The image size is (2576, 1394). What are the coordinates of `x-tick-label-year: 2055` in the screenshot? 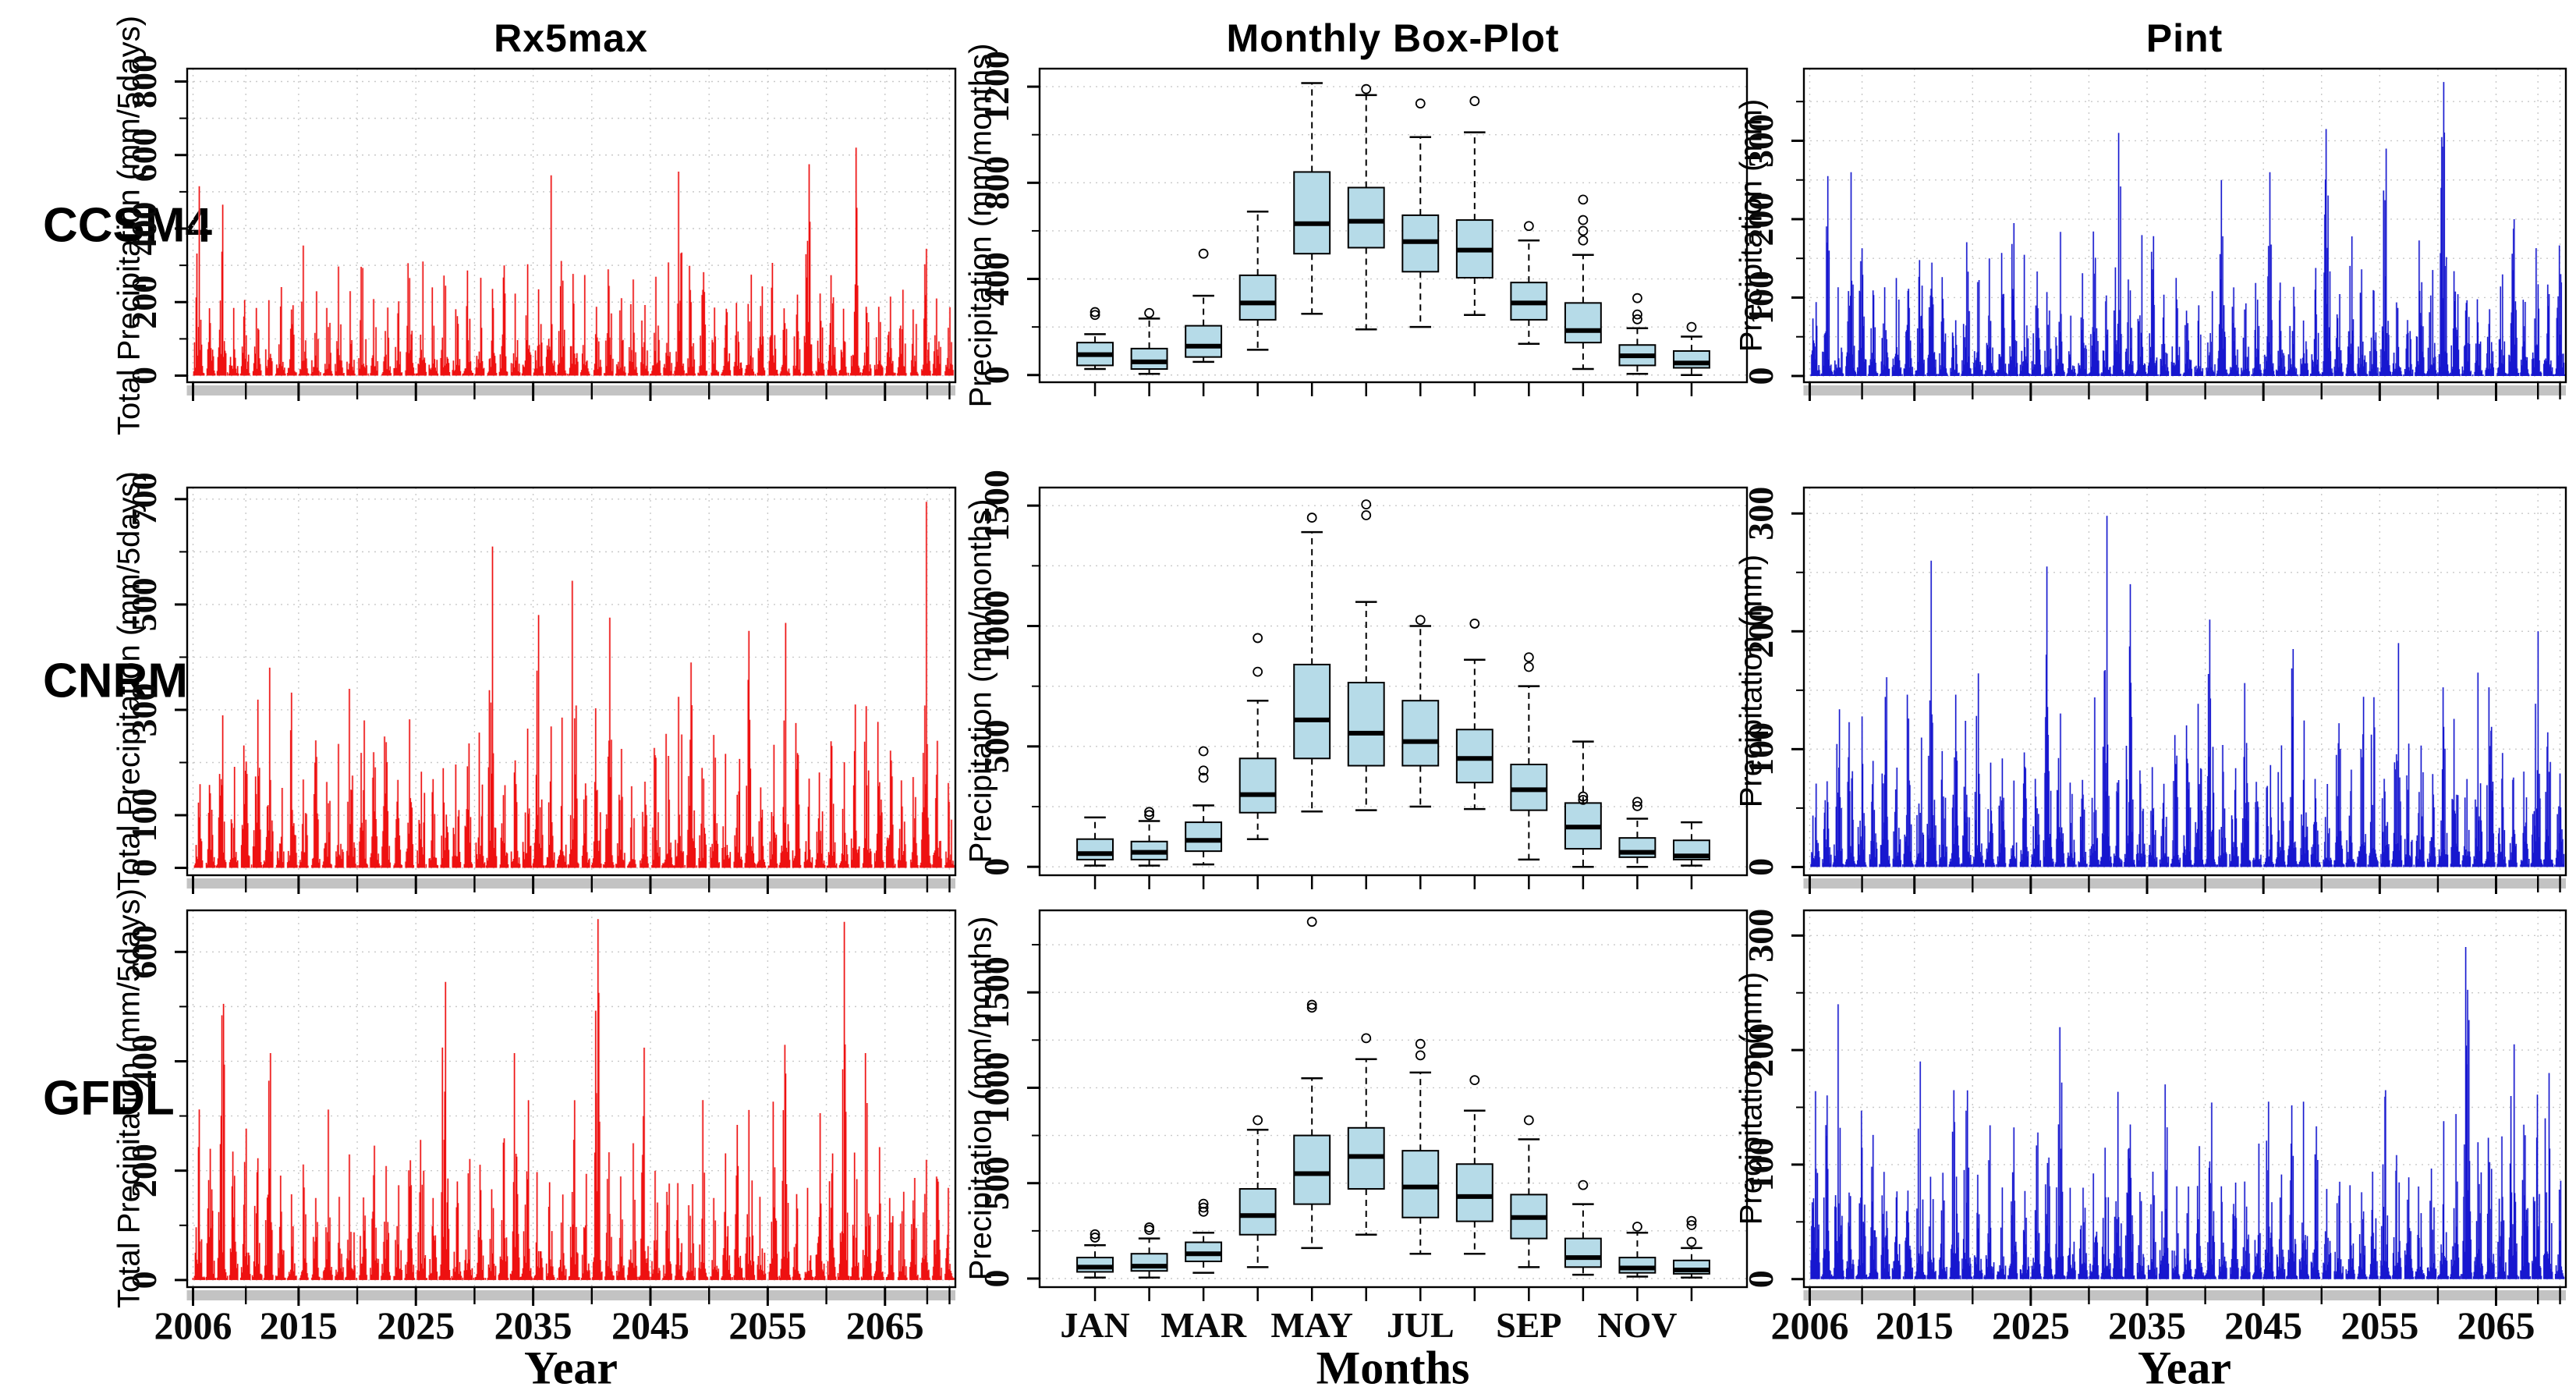 It's located at (767, 1325).